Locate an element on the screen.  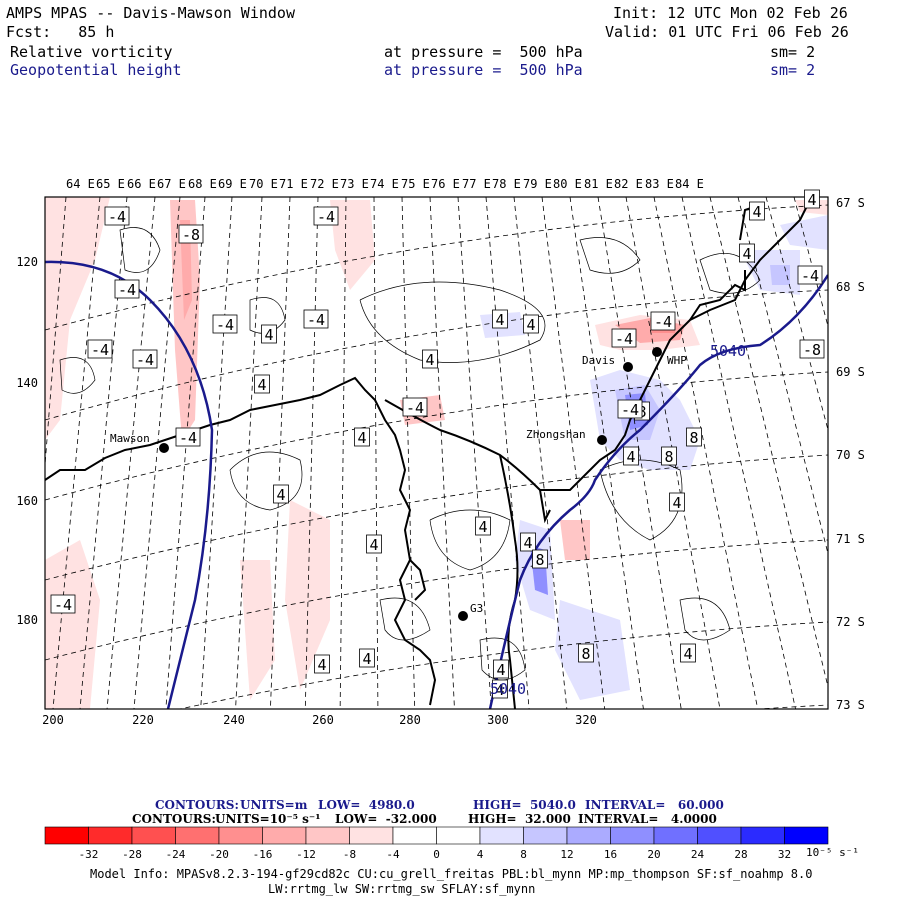
station-davis-marker is located at coordinates (628, 367).